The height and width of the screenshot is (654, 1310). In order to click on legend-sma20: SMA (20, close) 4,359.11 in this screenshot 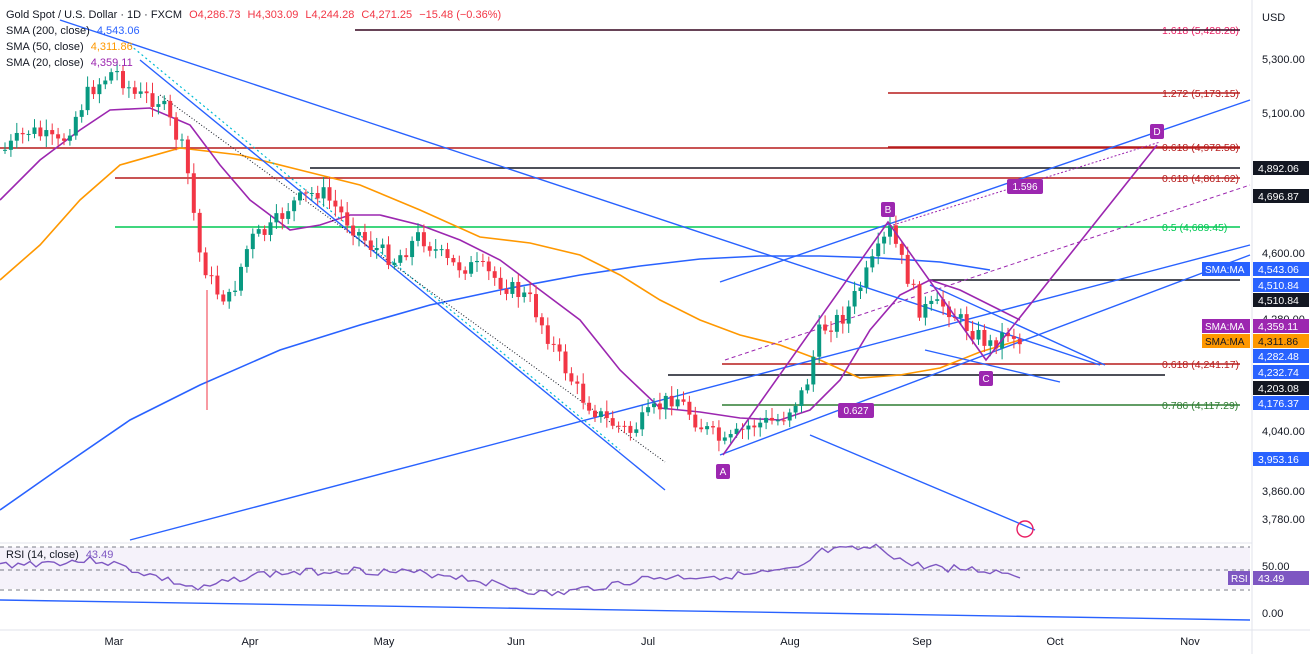, I will do `click(253, 63)`.